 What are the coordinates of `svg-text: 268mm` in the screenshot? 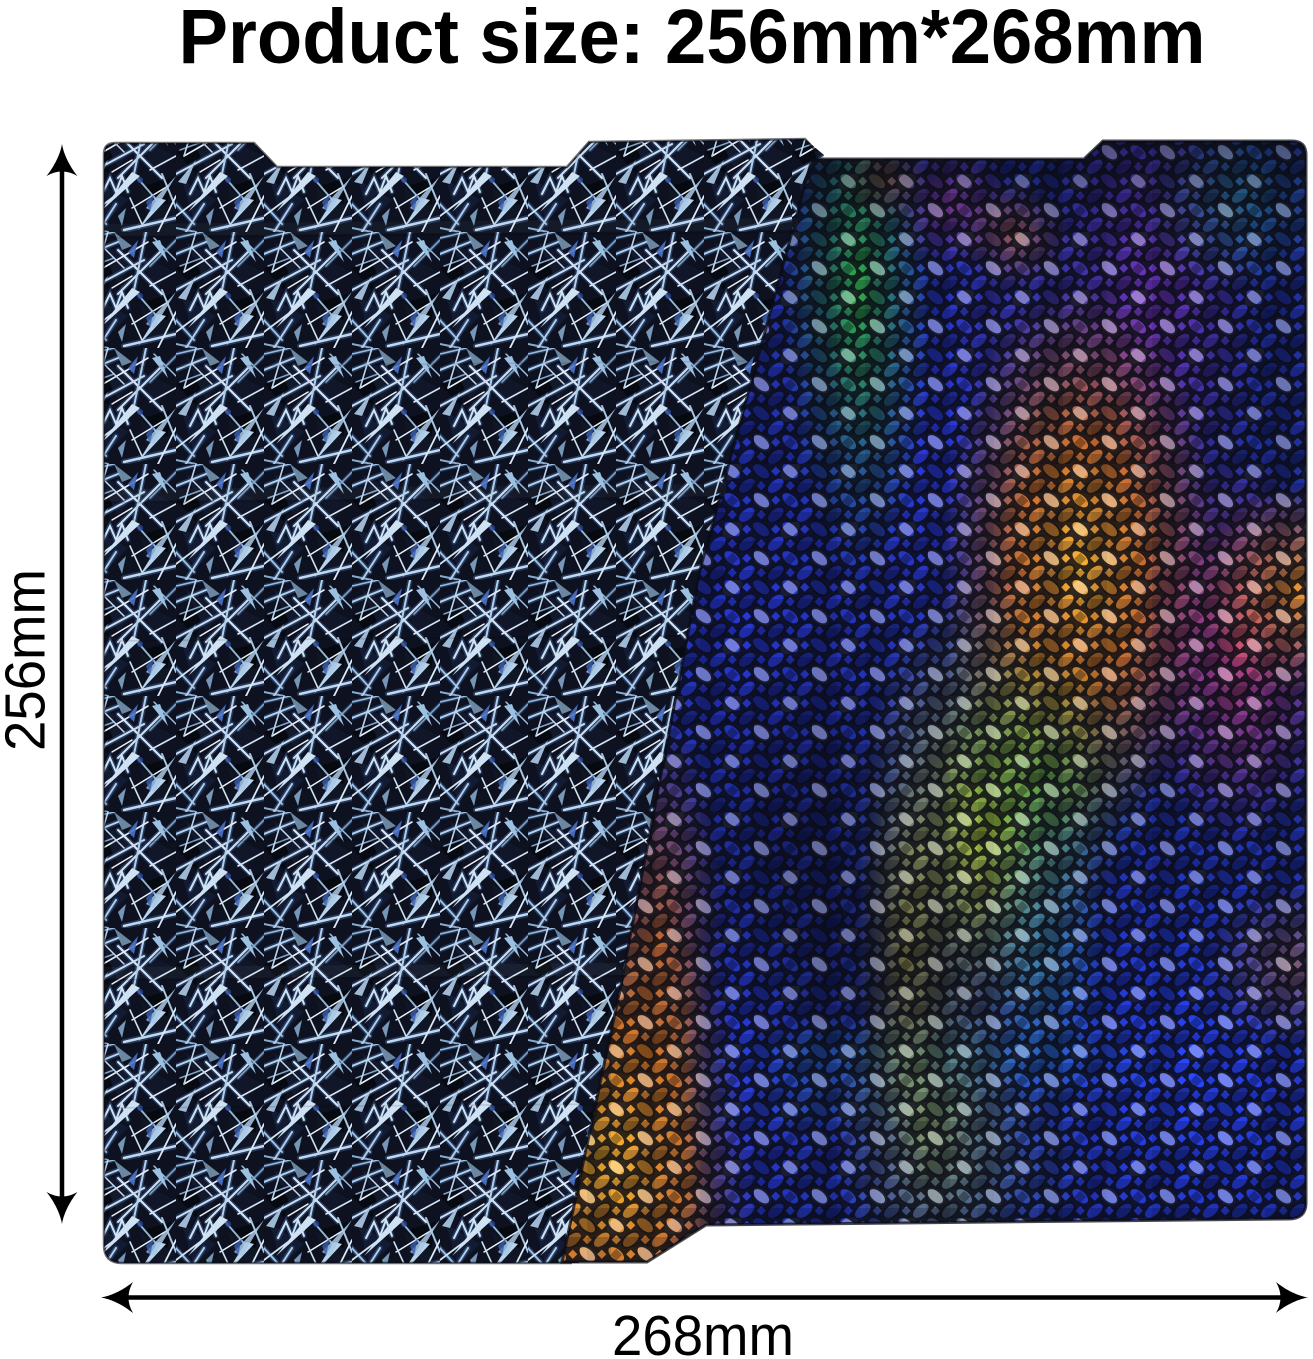 It's located at (703, 1331).